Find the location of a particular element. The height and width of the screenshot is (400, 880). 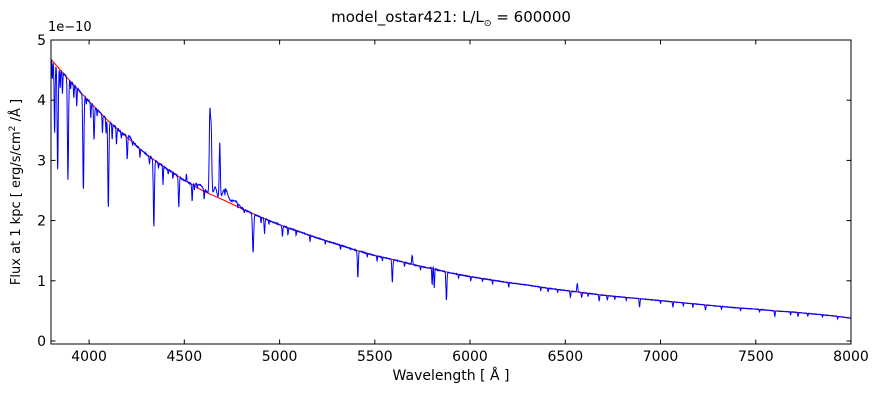

y-tick-label: 2 is located at coordinates (41, 222).